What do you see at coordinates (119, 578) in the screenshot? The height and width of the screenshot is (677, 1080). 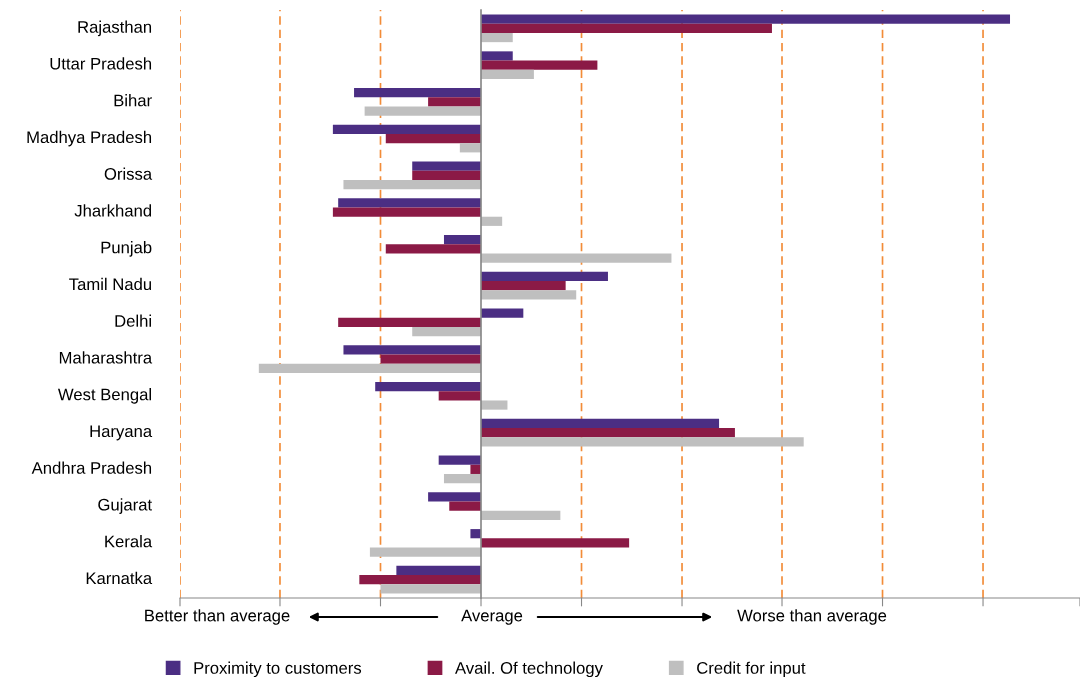 I see `y-tick-label: Karnatka` at bounding box center [119, 578].